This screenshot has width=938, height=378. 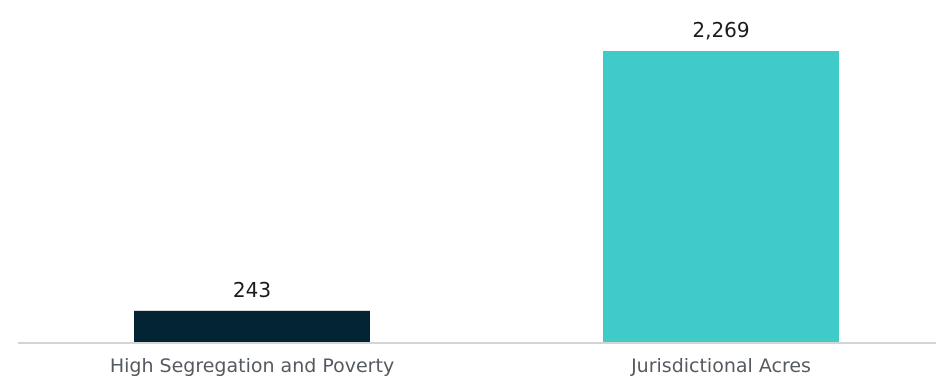 I want to click on x-tick-label-1: High Segregation and Poverty, so click(x=252, y=366).